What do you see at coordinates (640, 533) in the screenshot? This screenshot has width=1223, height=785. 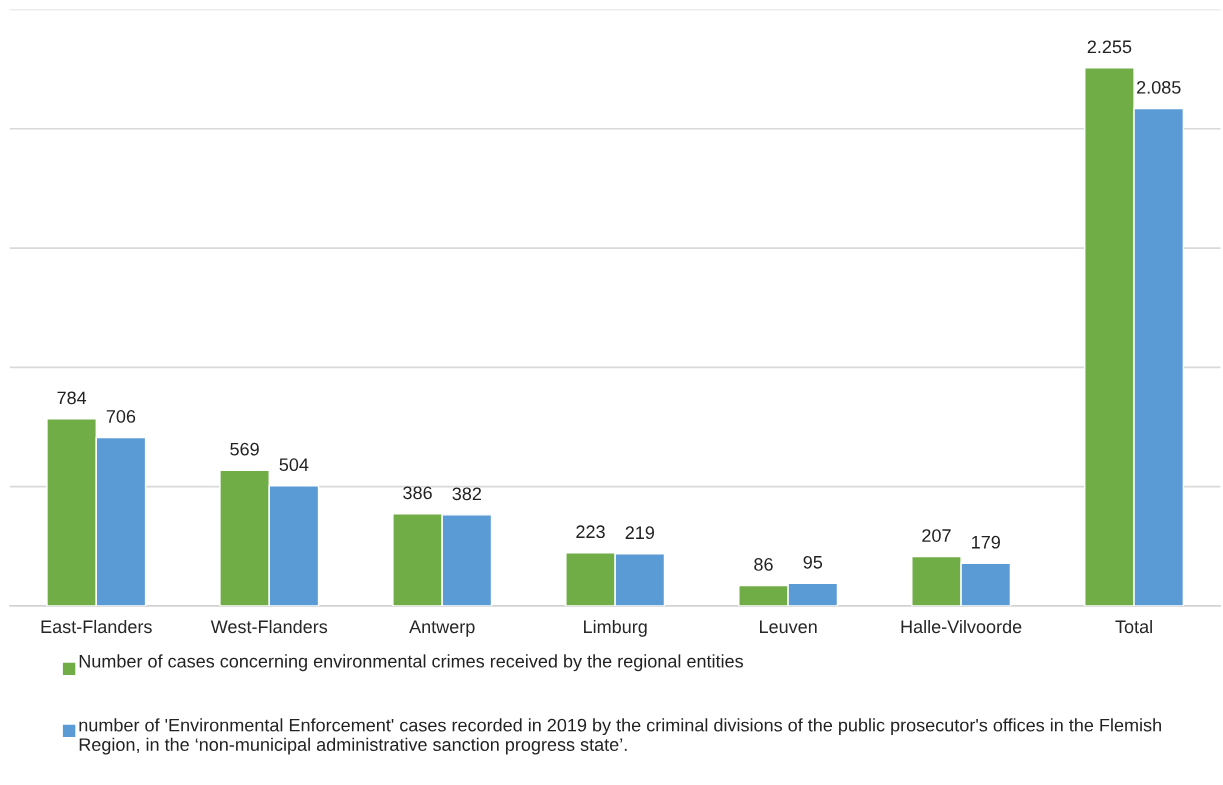 I see `data-label: 219` at bounding box center [640, 533].